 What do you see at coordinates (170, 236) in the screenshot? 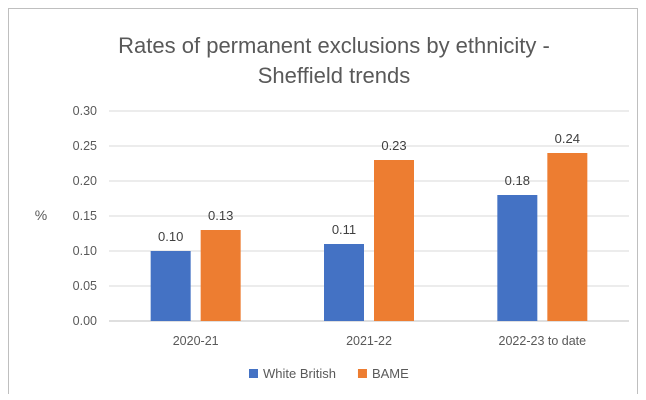
I see `data-label: 0.10` at bounding box center [170, 236].